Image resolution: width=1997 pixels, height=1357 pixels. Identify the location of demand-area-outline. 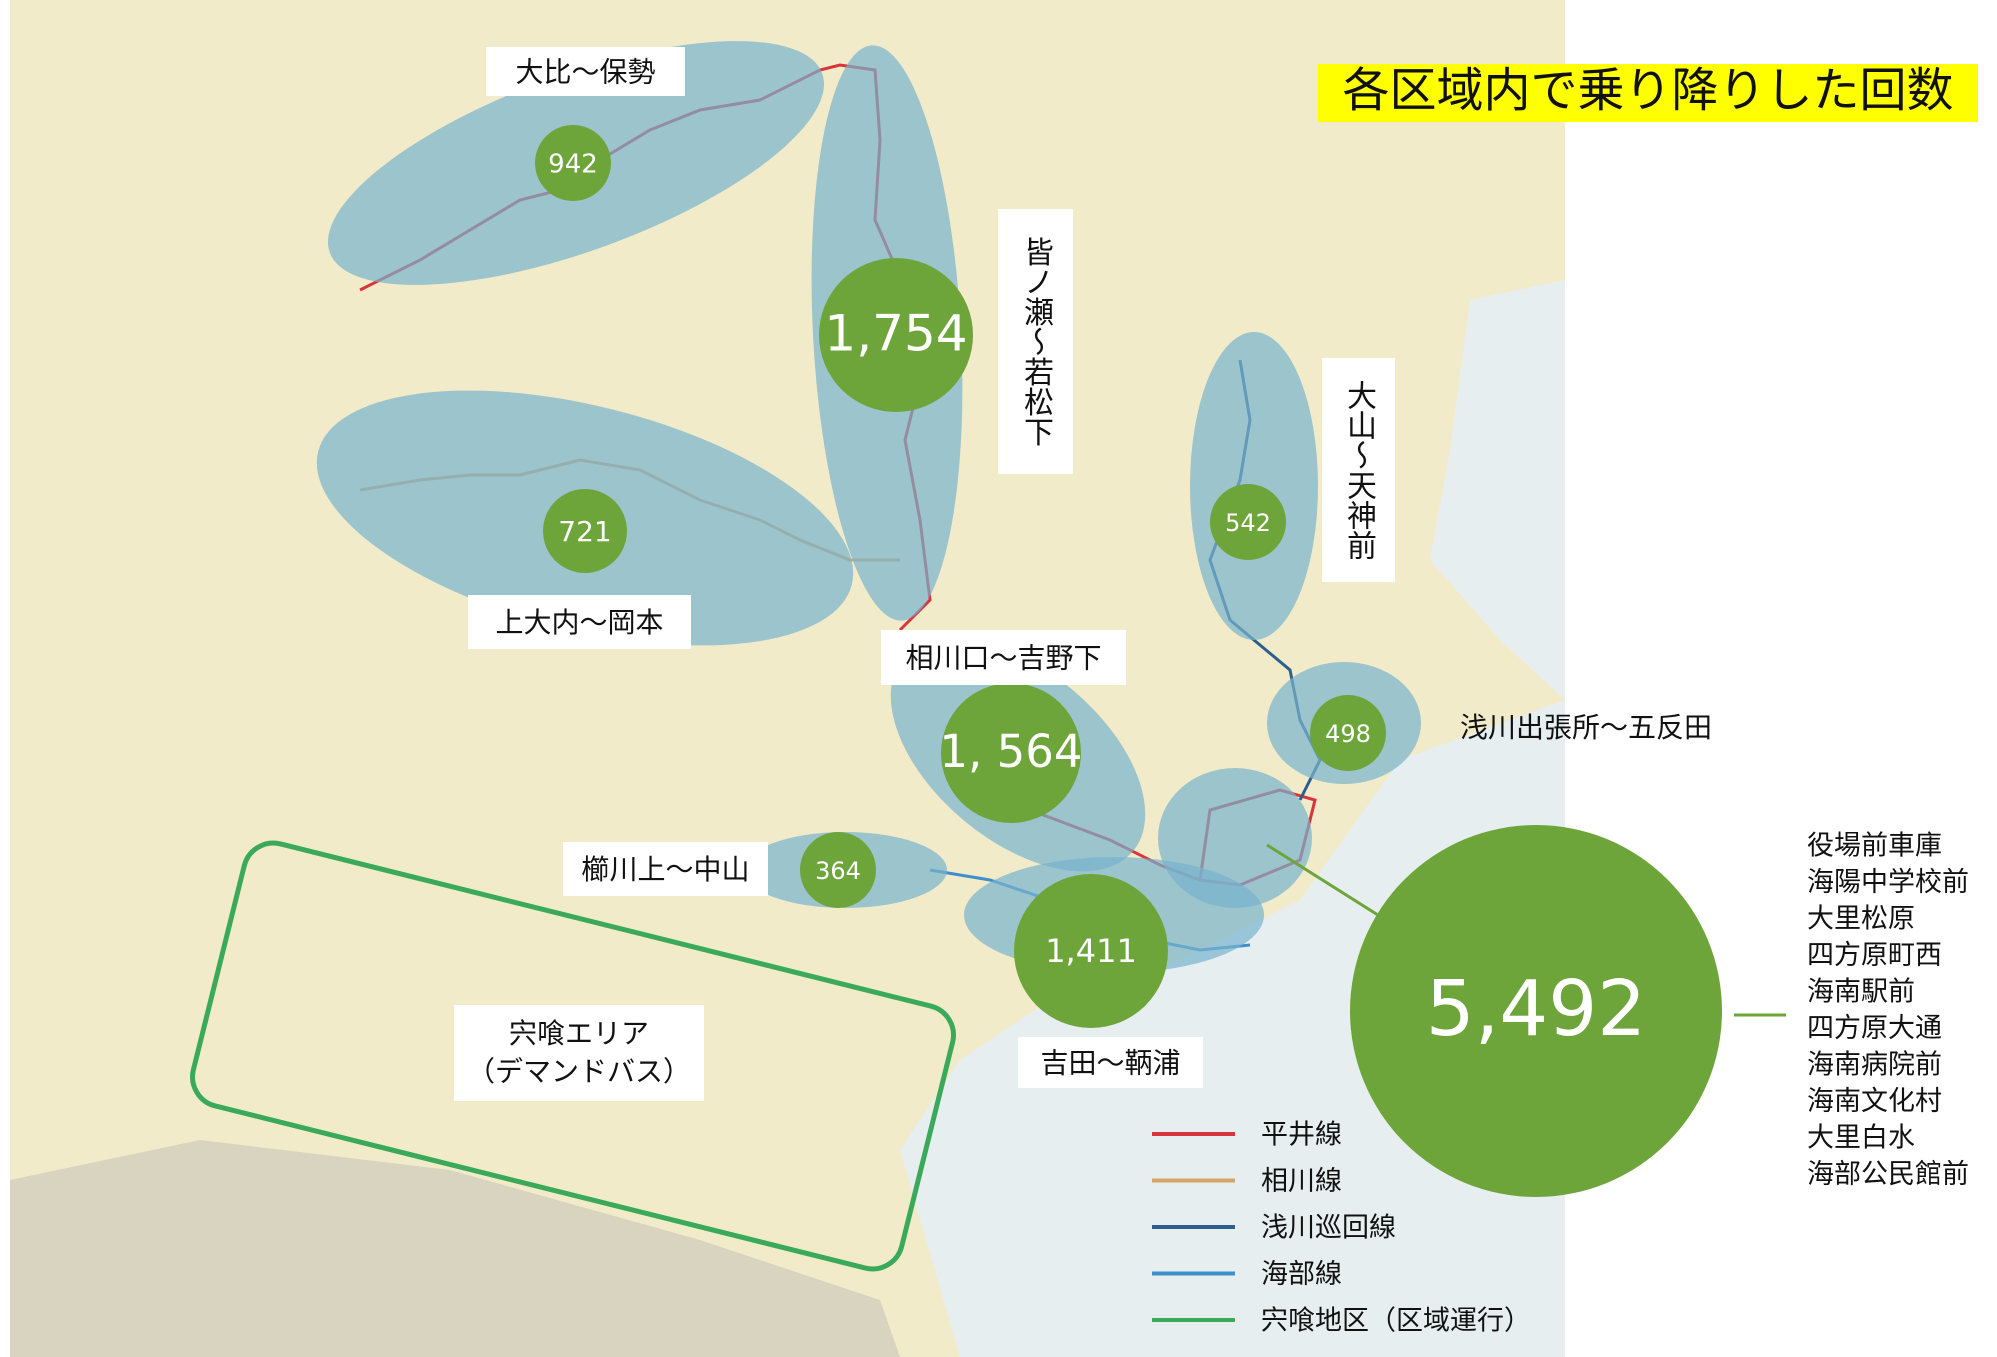
(573, 1056).